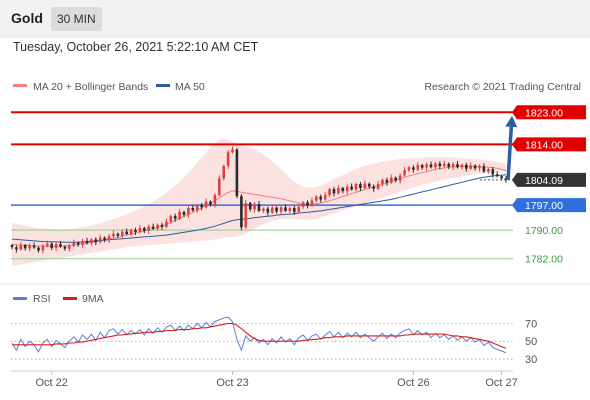 The image size is (590, 400). Describe the element at coordinates (51, 383) in the screenshot. I see `x-tick-label: Oct 22` at that location.